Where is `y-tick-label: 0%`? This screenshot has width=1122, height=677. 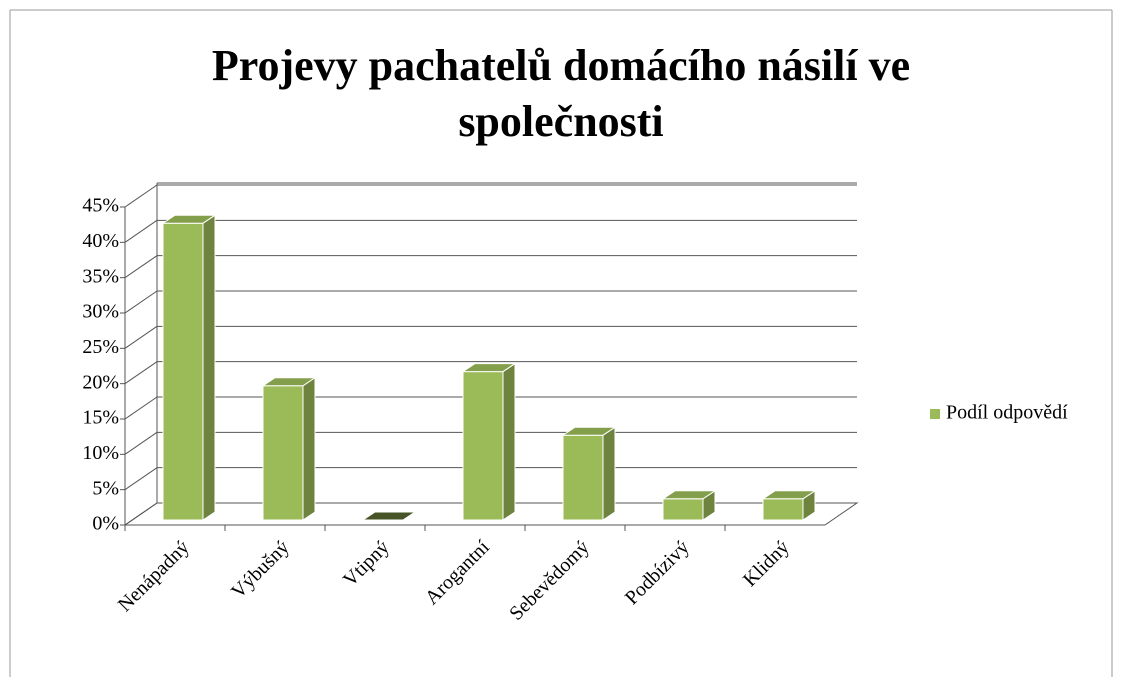
y-tick-label: 0% is located at coordinates (105, 524).